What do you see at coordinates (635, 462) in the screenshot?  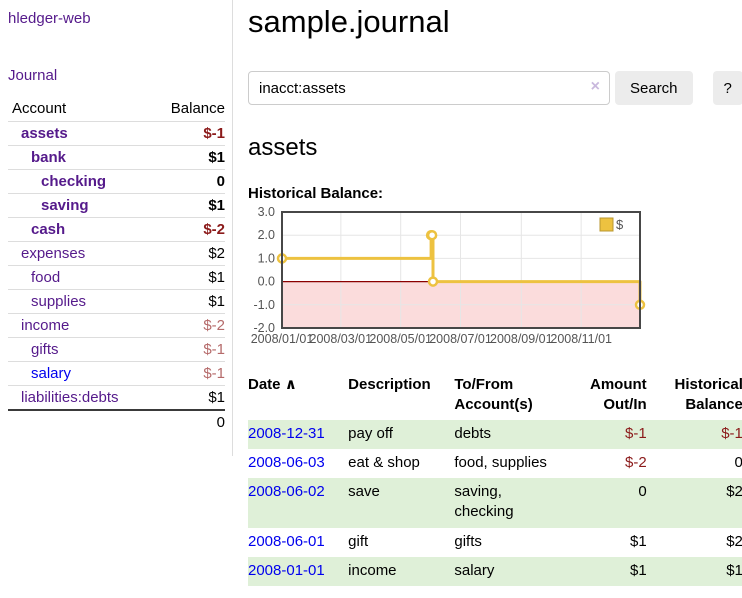 I see `transaction-amount: $-2` at bounding box center [635, 462].